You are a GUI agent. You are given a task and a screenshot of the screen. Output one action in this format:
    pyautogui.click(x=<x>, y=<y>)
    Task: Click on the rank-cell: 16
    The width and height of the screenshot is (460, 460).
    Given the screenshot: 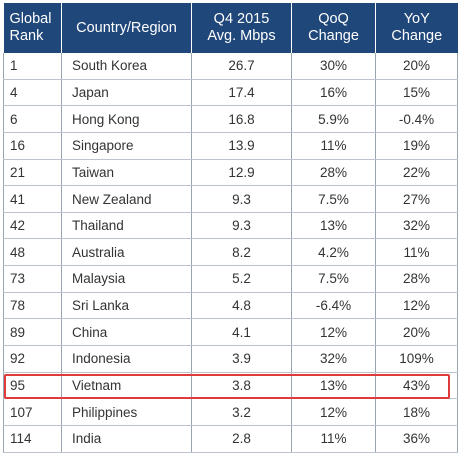 What is the action you would take?
    pyautogui.click(x=32, y=146)
    